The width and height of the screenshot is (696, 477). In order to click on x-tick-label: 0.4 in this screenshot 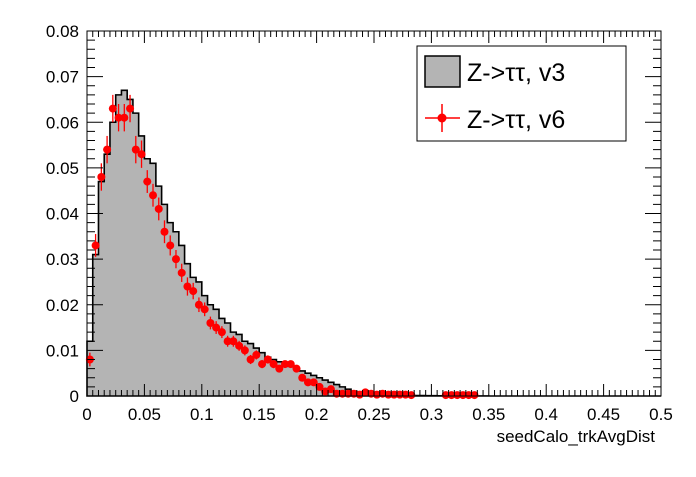, I will do `click(546, 414)`.